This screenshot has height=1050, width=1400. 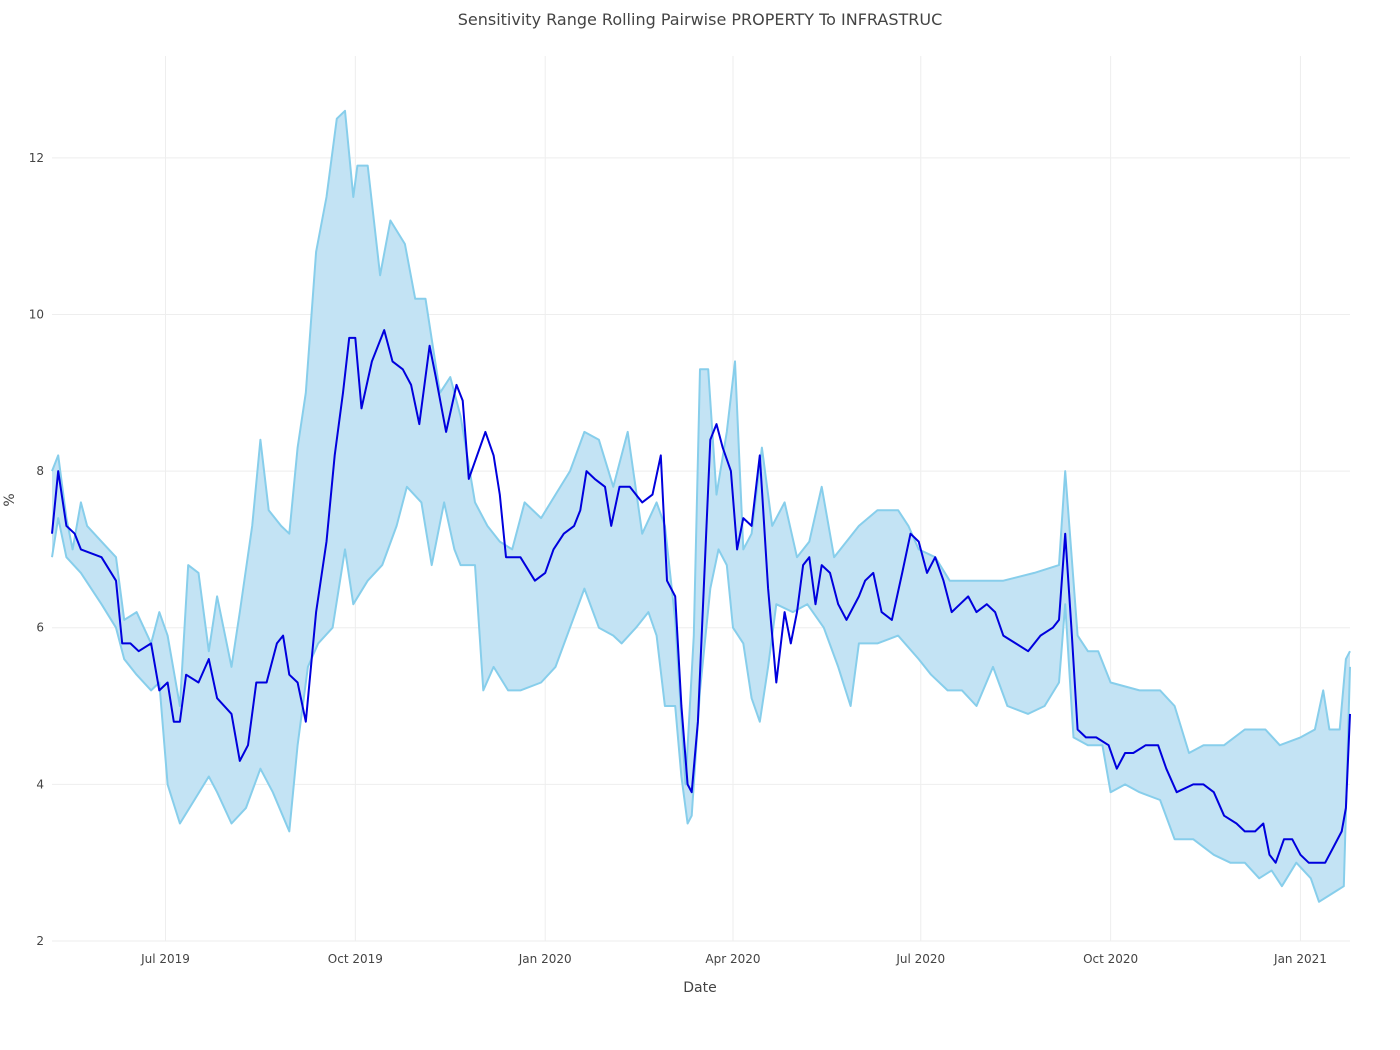 I want to click on x-tick-label: Jul 2020, so click(x=920, y=959).